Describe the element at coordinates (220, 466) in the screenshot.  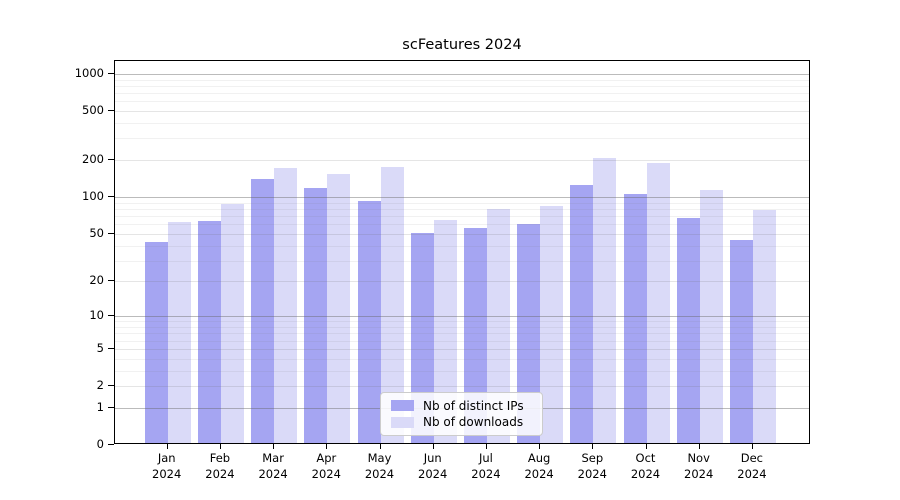
I see `x-tick-label-feb: Feb 2024` at that location.